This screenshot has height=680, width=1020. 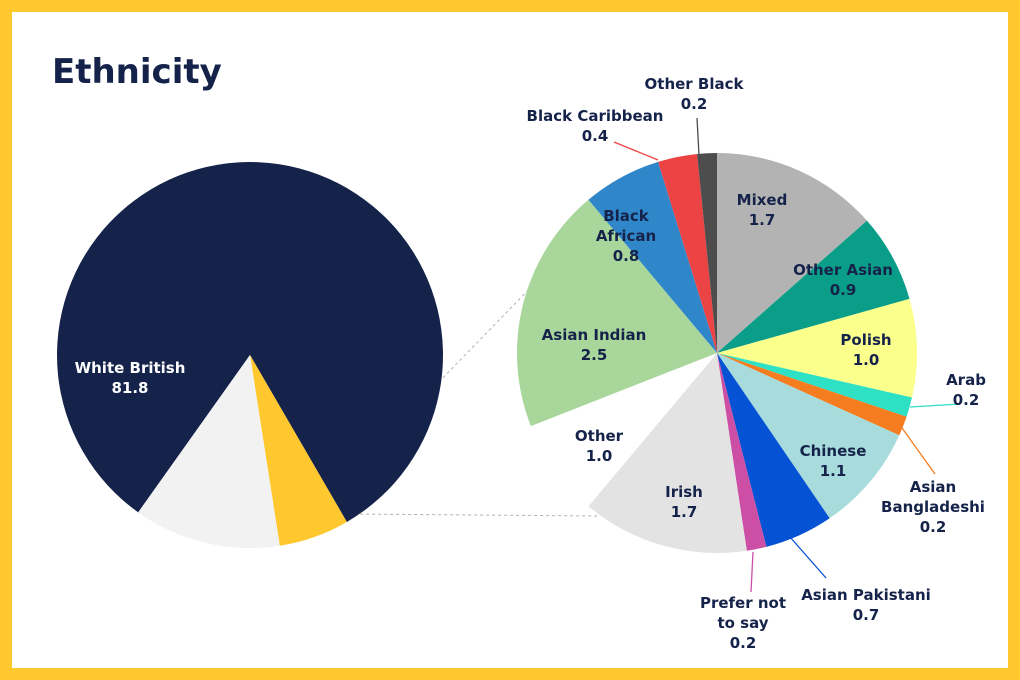 What do you see at coordinates (209, 452) in the screenshot?
I see `main-slice-other` at bounding box center [209, 452].